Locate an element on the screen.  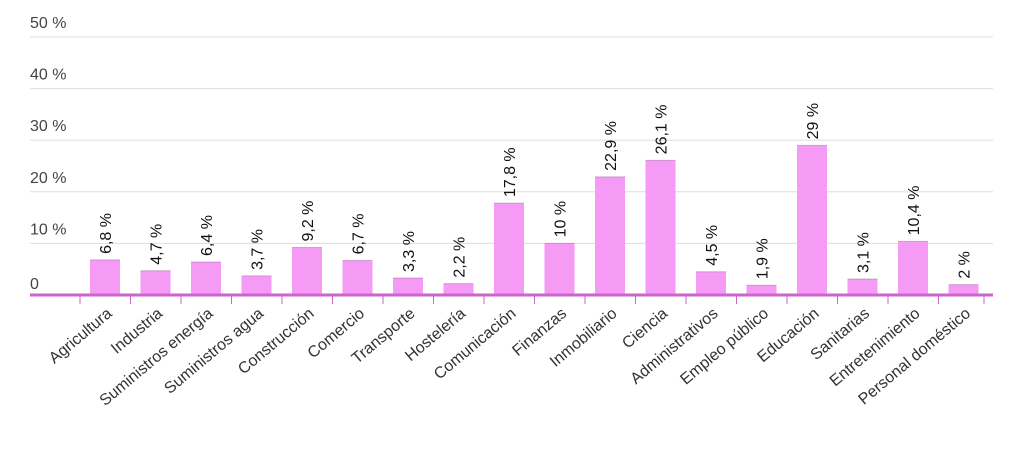
data-label: 26,1 % is located at coordinates (662, 130).